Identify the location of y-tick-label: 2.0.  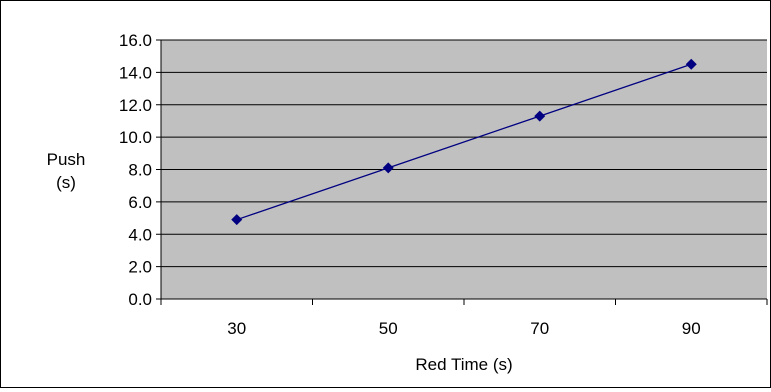
(140, 267).